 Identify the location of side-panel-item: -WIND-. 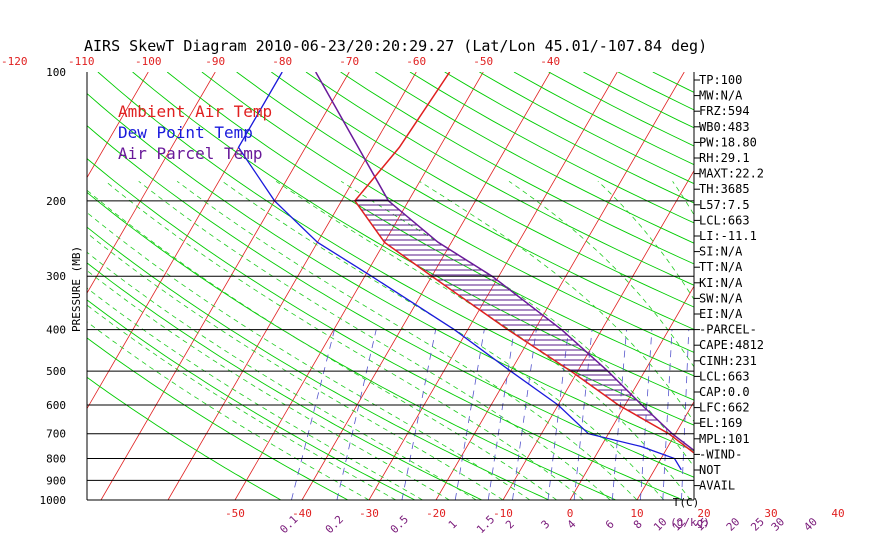
(720, 454).